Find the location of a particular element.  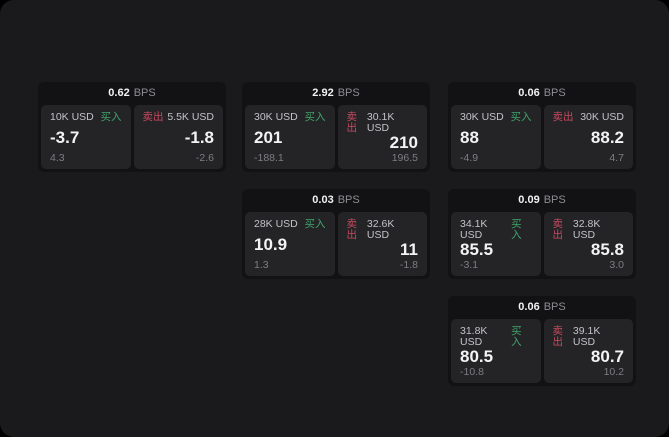

quote-card-1-header: 0.62 BPS is located at coordinates (132, 93).